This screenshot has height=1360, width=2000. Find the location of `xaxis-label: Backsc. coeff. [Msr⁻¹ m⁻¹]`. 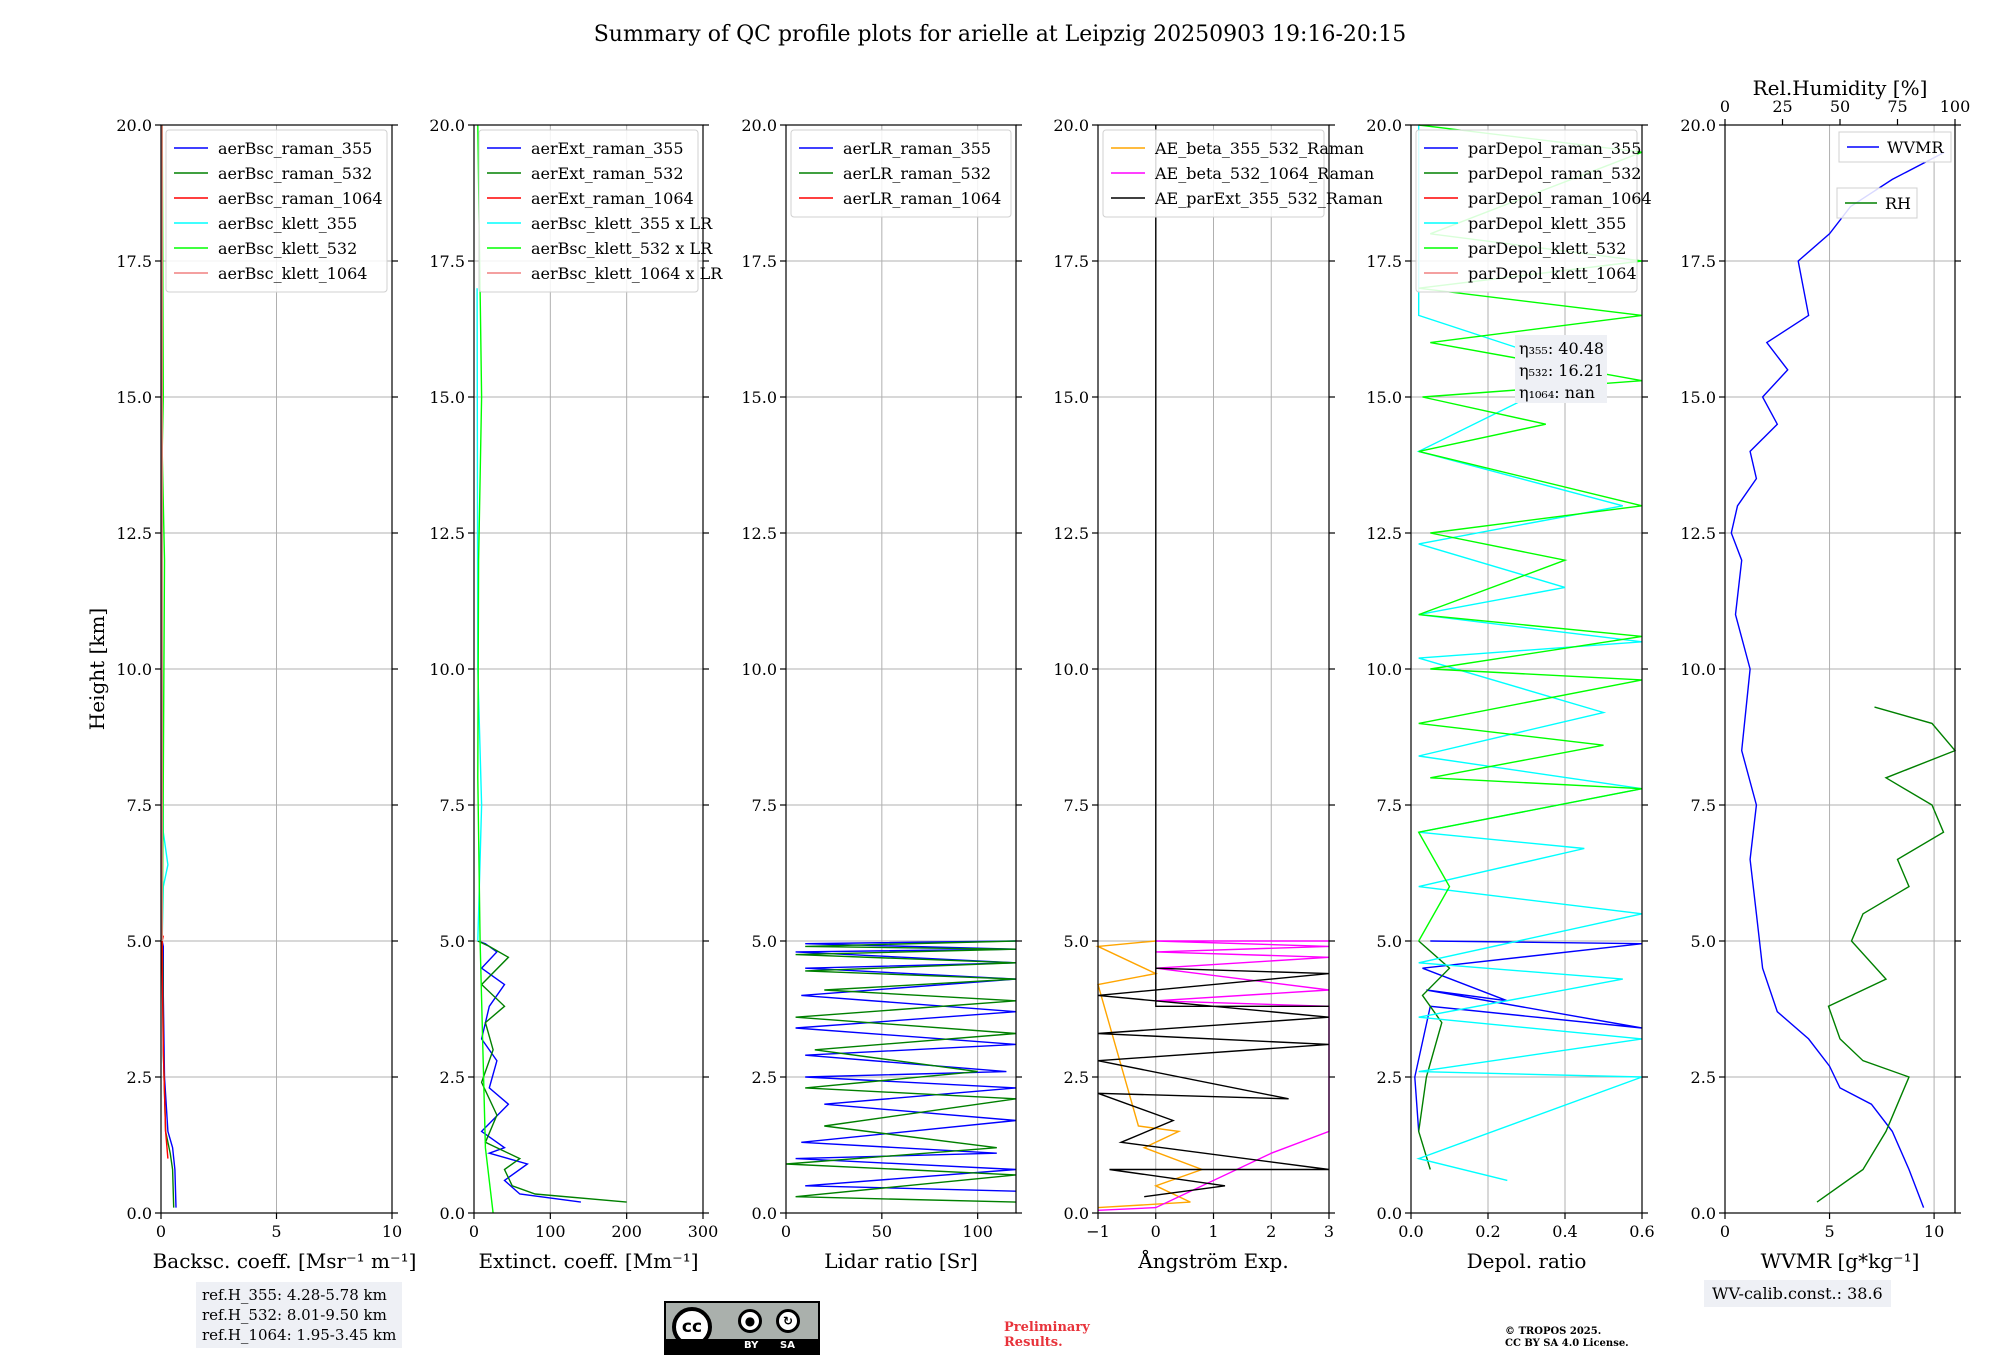

xaxis-label: Backsc. coeff. [Msr⁻¹ m⁻¹] is located at coordinates (285, 1261).